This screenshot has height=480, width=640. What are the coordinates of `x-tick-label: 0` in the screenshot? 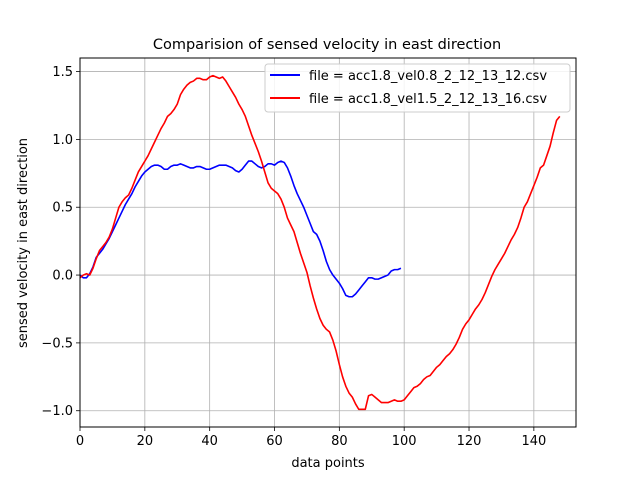 It's located at (80, 441).